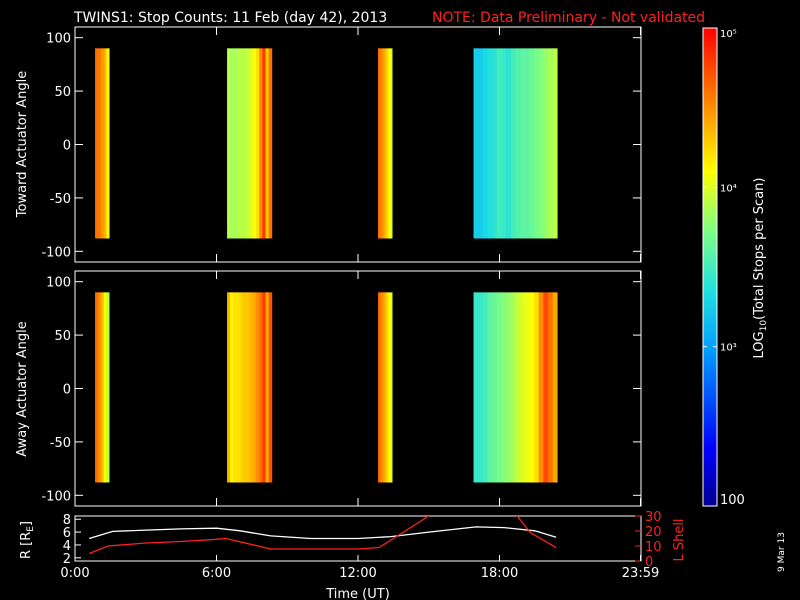 Image resolution: width=800 pixels, height=600 pixels. What do you see at coordinates (67, 146) in the screenshot?
I see `toward-panel-ytick-label-2: 0` at bounding box center [67, 146].